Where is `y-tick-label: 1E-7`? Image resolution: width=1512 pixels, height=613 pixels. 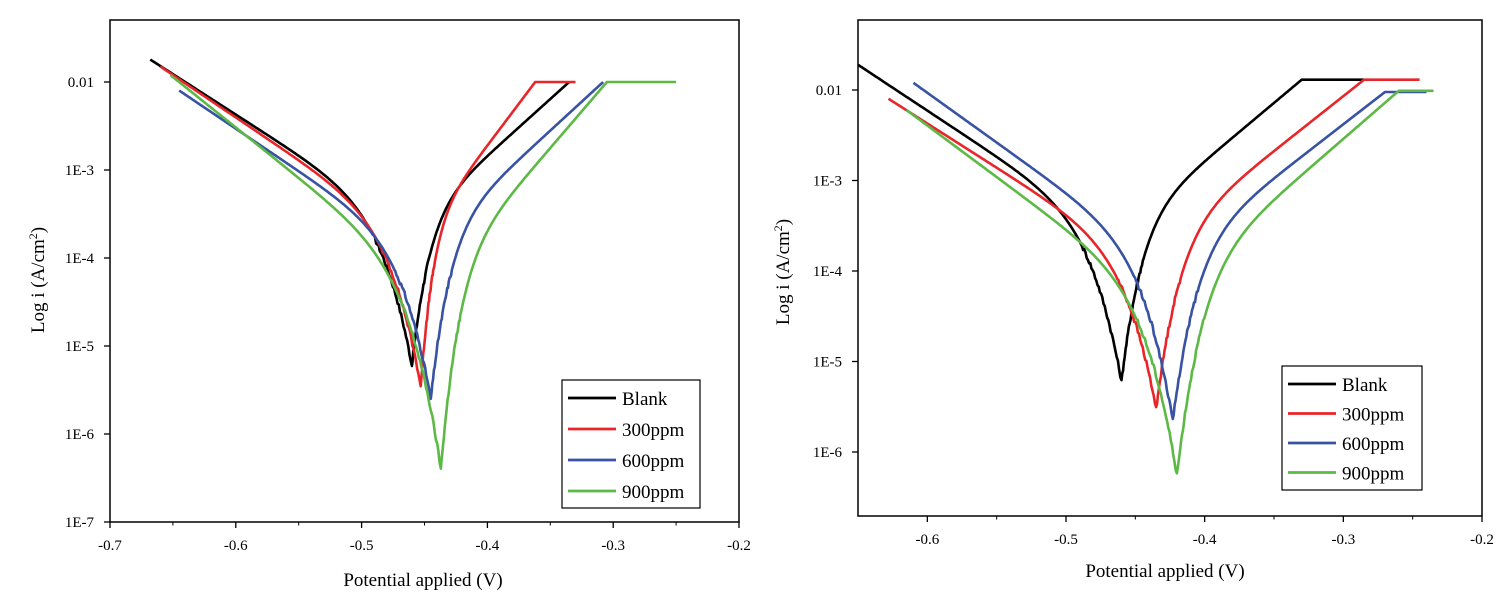
y-tick-label: 1E-7 is located at coordinates (80, 523).